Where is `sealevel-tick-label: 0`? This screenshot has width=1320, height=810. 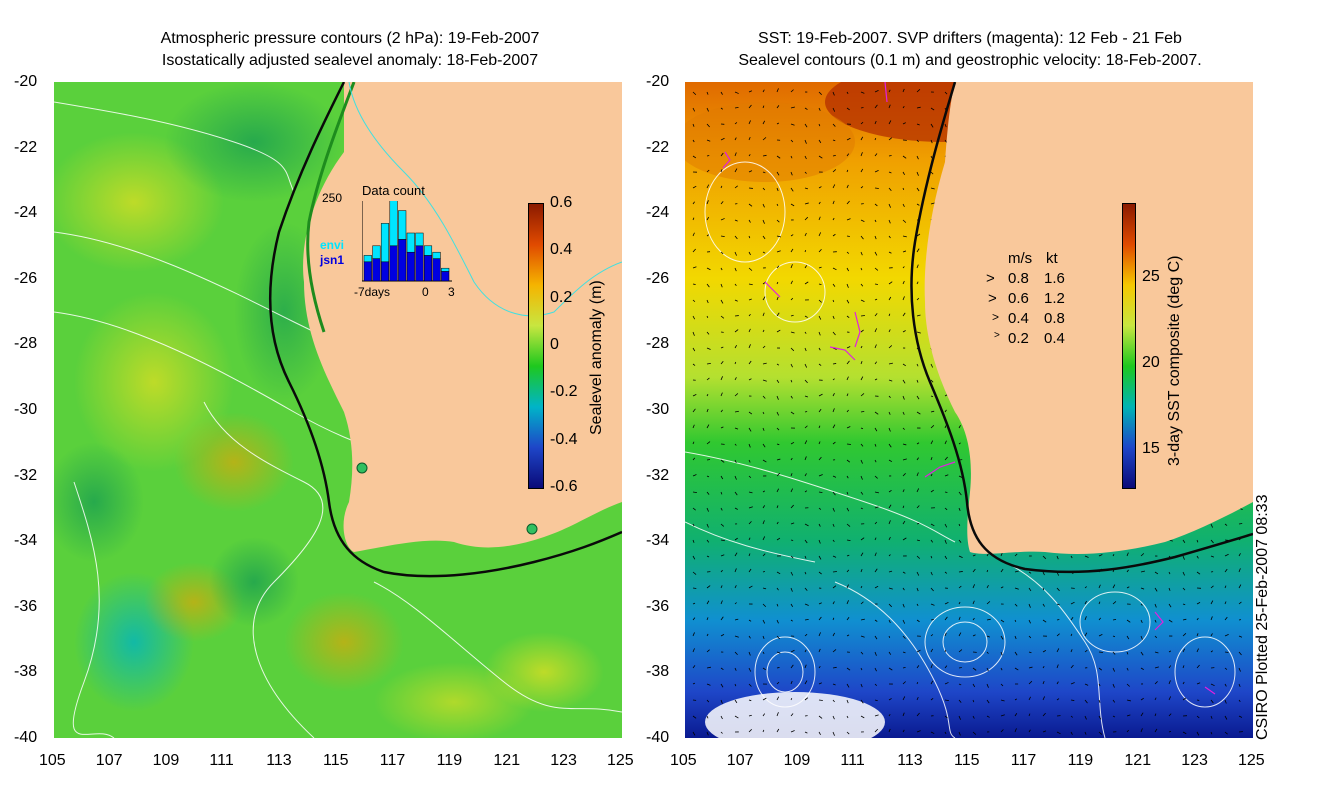
sealevel-tick-label: 0 is located at coordinates (554, 344).